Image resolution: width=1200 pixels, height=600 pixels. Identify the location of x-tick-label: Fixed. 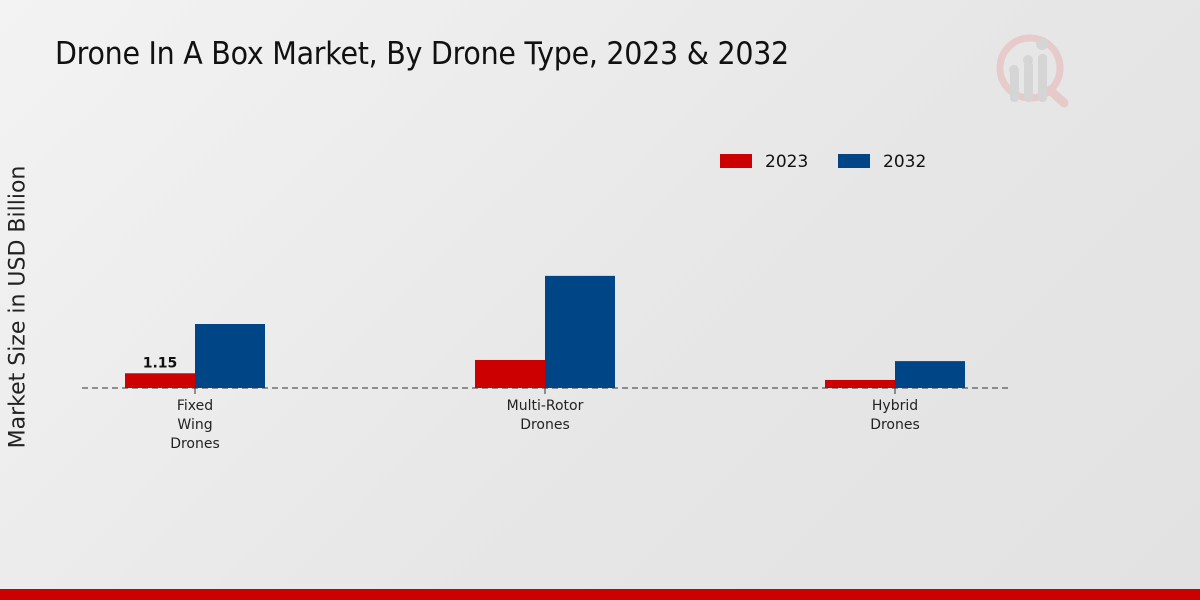
(195, 406).